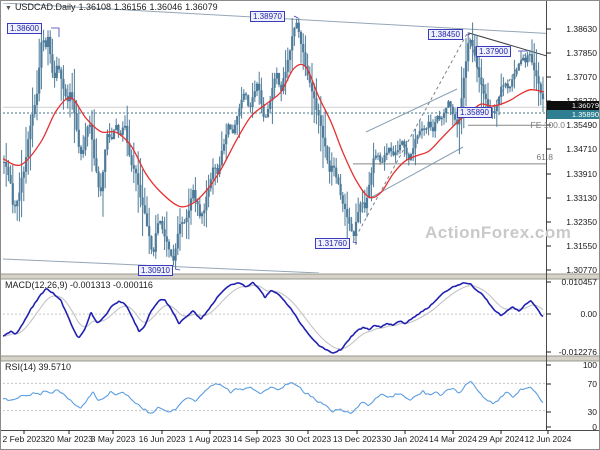 The width and height of the screenshot is (600, 450). I want to click on price-tick-label: 1.36270, so click(581, 101).